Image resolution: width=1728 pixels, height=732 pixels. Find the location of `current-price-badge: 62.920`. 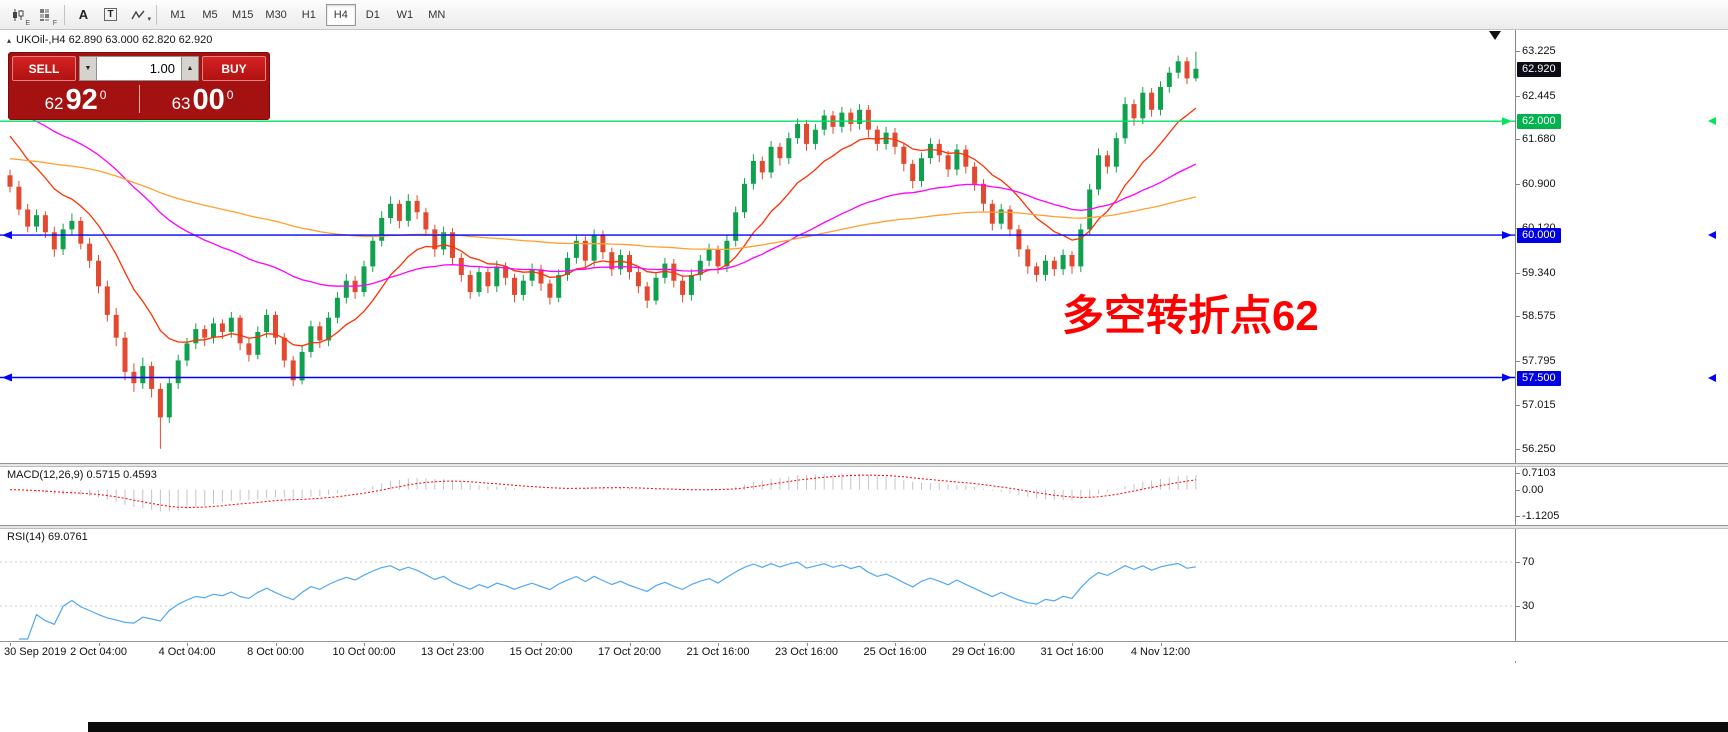

current-price-badge: 62.920 is located at coordinates (1539, 69).